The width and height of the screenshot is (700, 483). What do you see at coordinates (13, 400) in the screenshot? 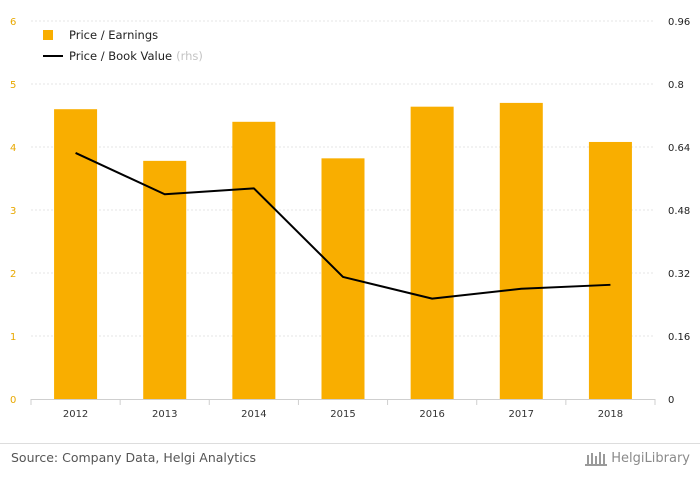
I see `left-tick-label: 0` at bounding box center [13, 400].